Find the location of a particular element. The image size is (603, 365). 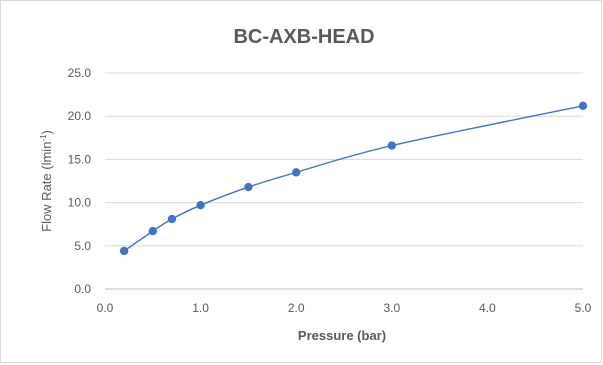

y-tick-label: 5.0 is located at coordinates (82, 246).